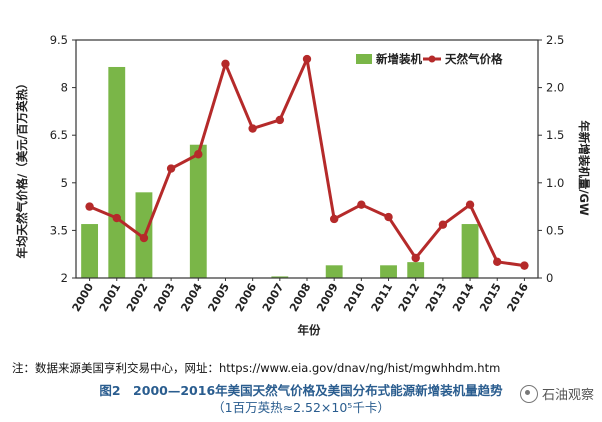 The width and height of the screenshot is (602, 422). What do you see at coordinates (364, 59) in the screenshot?
I see `legend-bar-swatch` at bounding box center [364, 59].